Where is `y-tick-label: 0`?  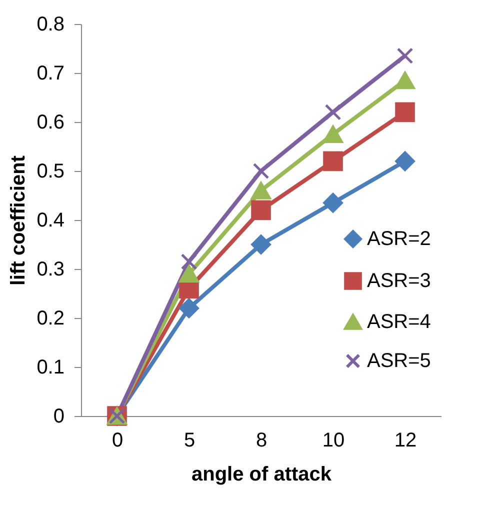 y-tick-label: 0 is located at coordinates (58, 417).